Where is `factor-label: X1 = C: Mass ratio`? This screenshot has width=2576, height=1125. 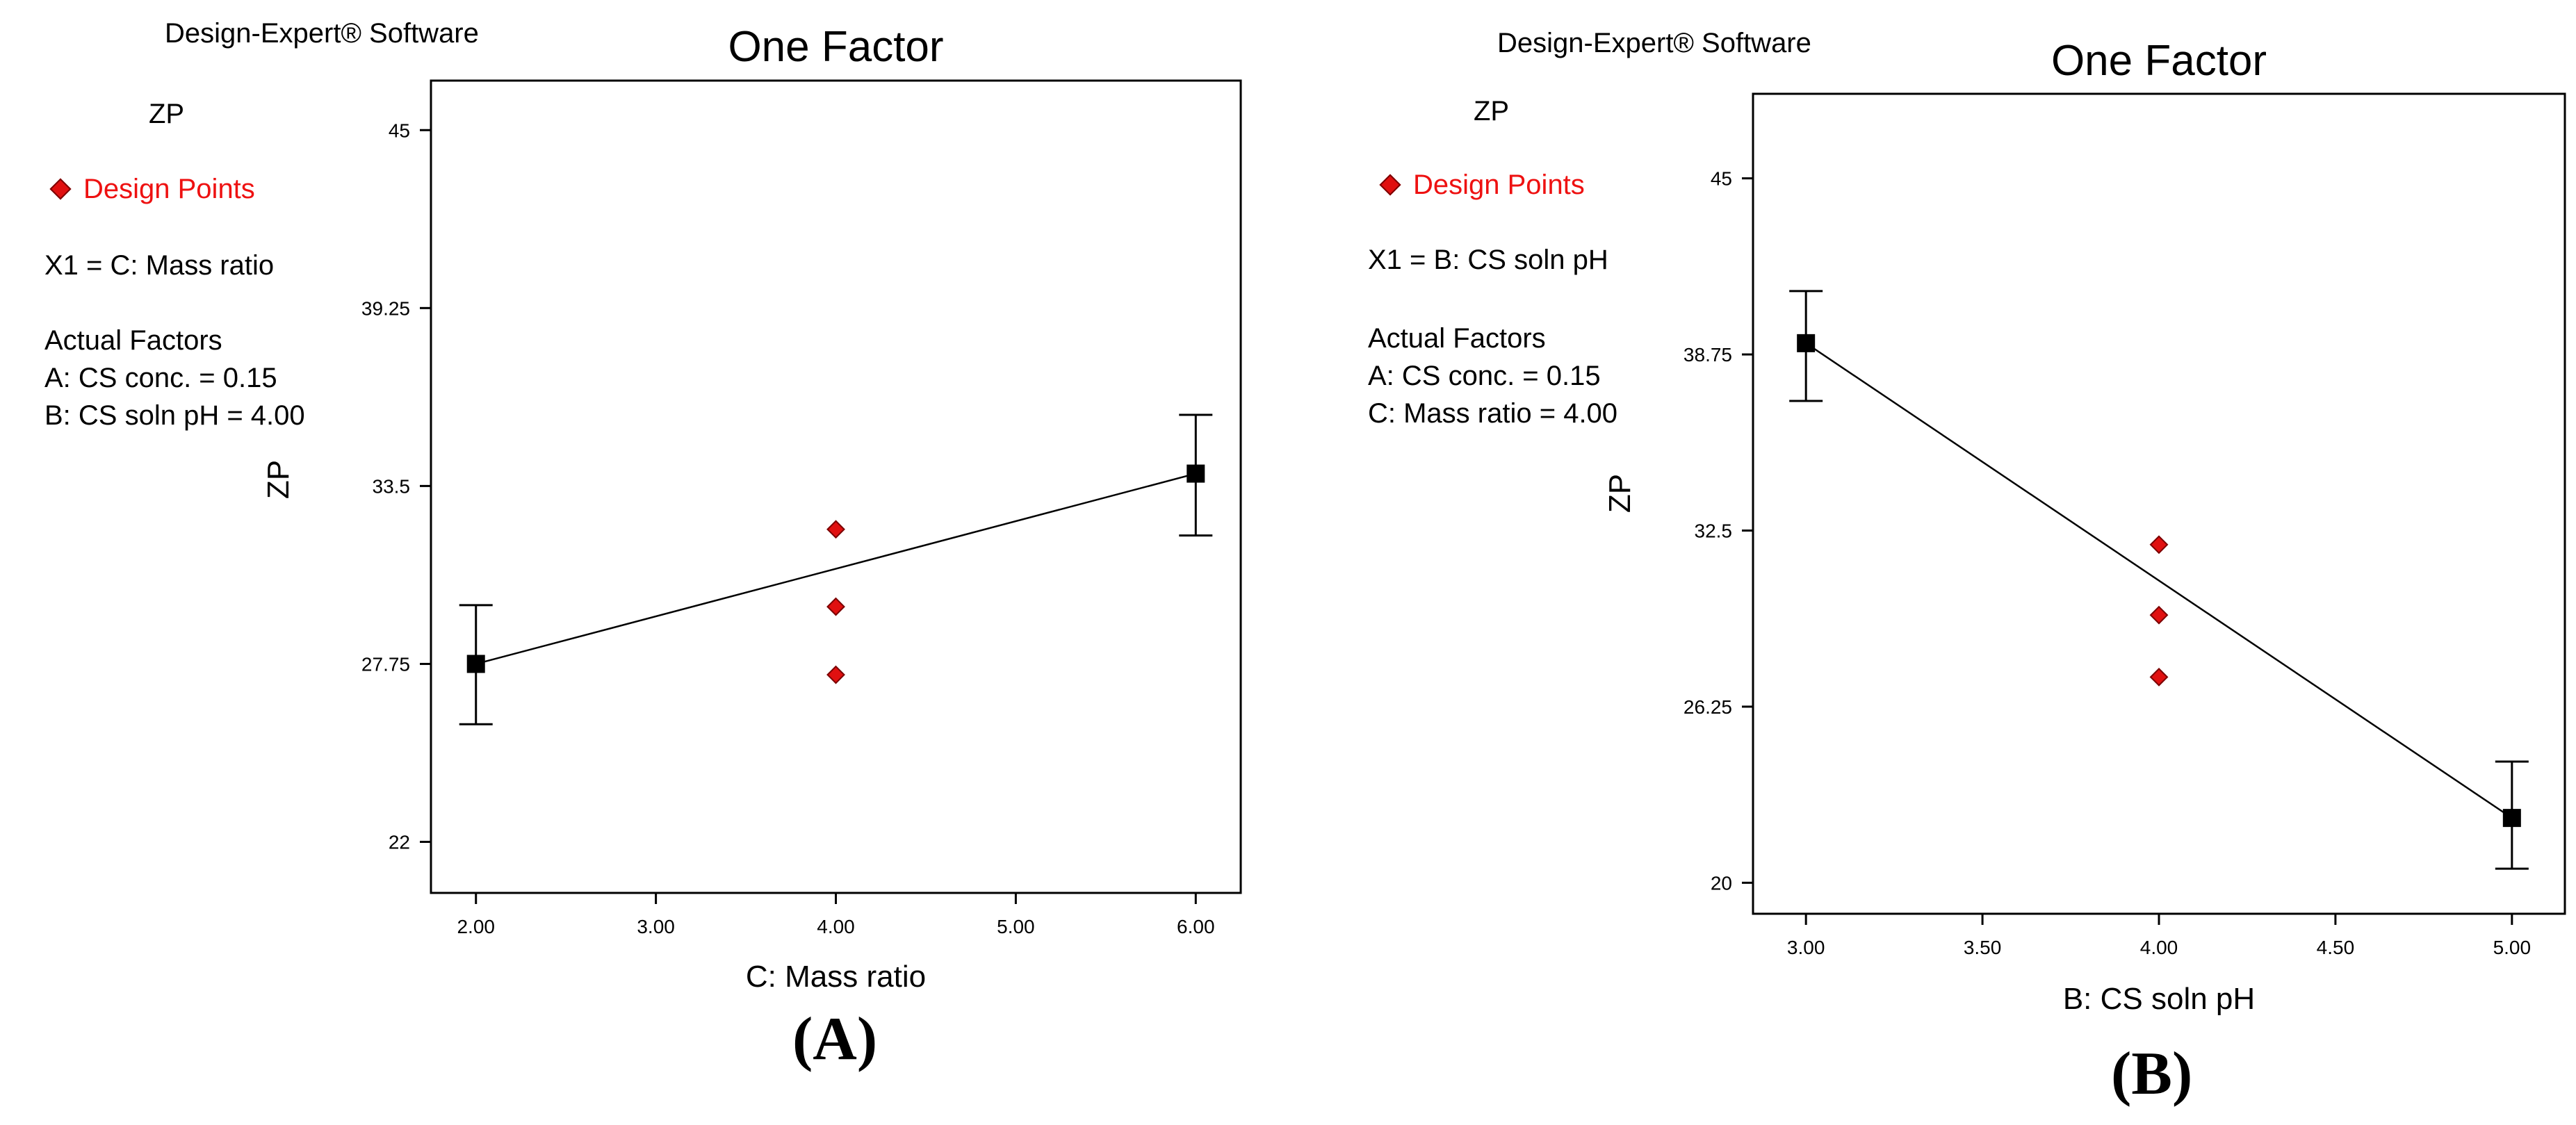 factor-label: X1 = C: Mass ratio is located at coordinates (159, 265).